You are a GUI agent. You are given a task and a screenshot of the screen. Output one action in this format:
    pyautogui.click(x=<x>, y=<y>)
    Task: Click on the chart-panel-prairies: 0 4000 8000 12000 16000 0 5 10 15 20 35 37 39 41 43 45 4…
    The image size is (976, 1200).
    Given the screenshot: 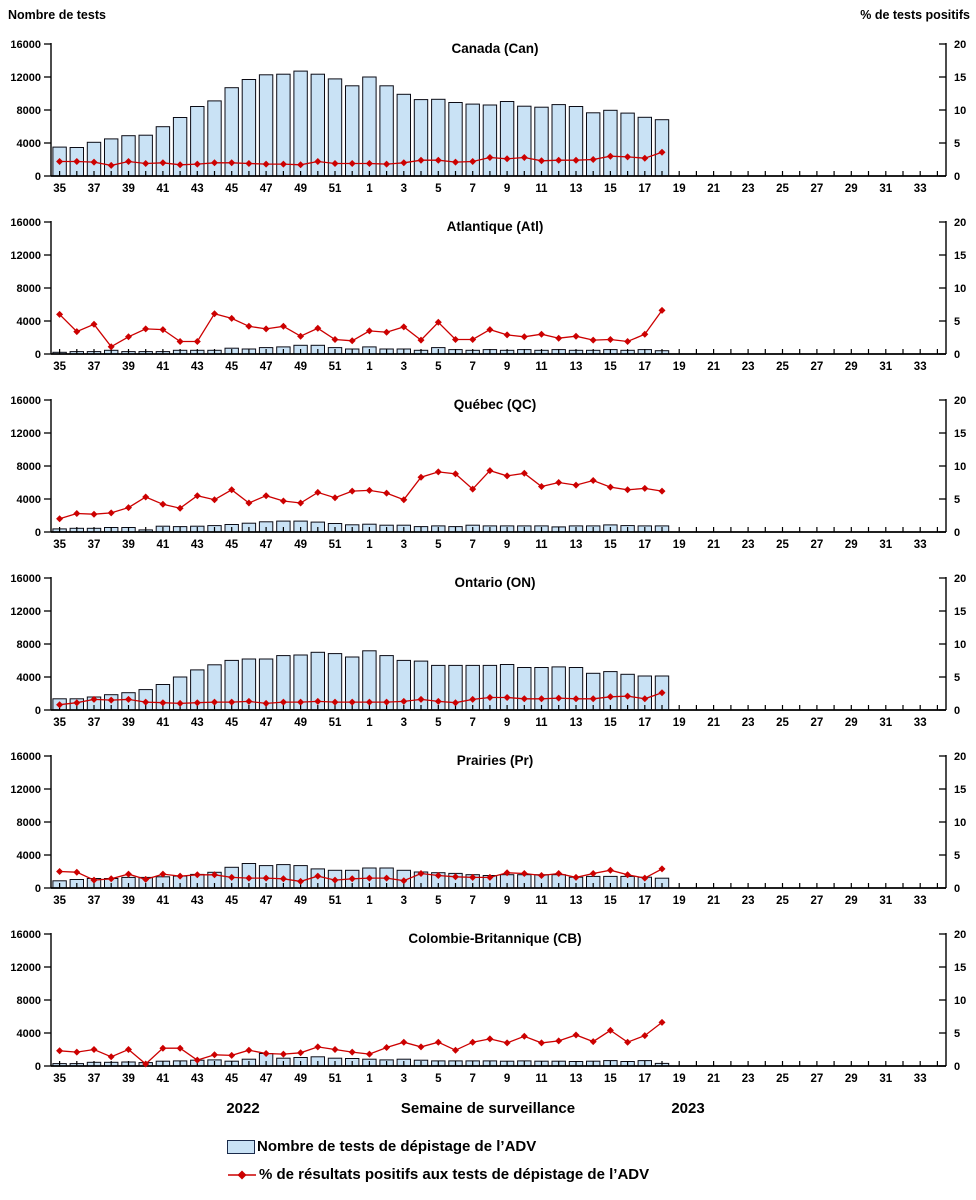 What is the action you would take?
    pyautogui.click(x=488, y=831)
    